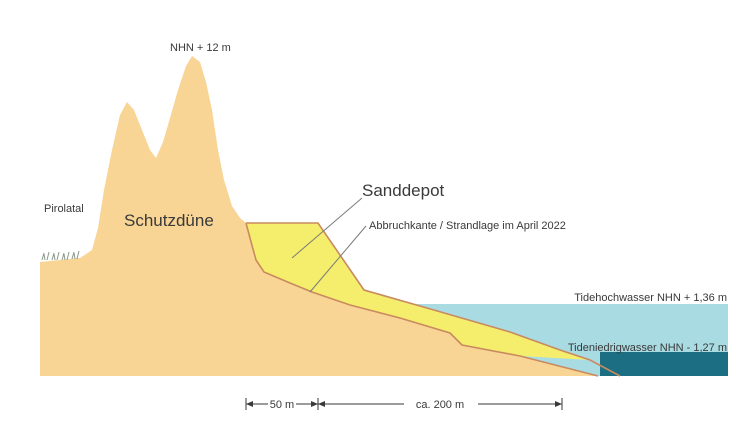  What do you see at coordinates (467, 226) in the screenshot?
I see `erosion-edge-label: Abbruchkante / Strandlage im April 2022` at bounding box center [467, 226].